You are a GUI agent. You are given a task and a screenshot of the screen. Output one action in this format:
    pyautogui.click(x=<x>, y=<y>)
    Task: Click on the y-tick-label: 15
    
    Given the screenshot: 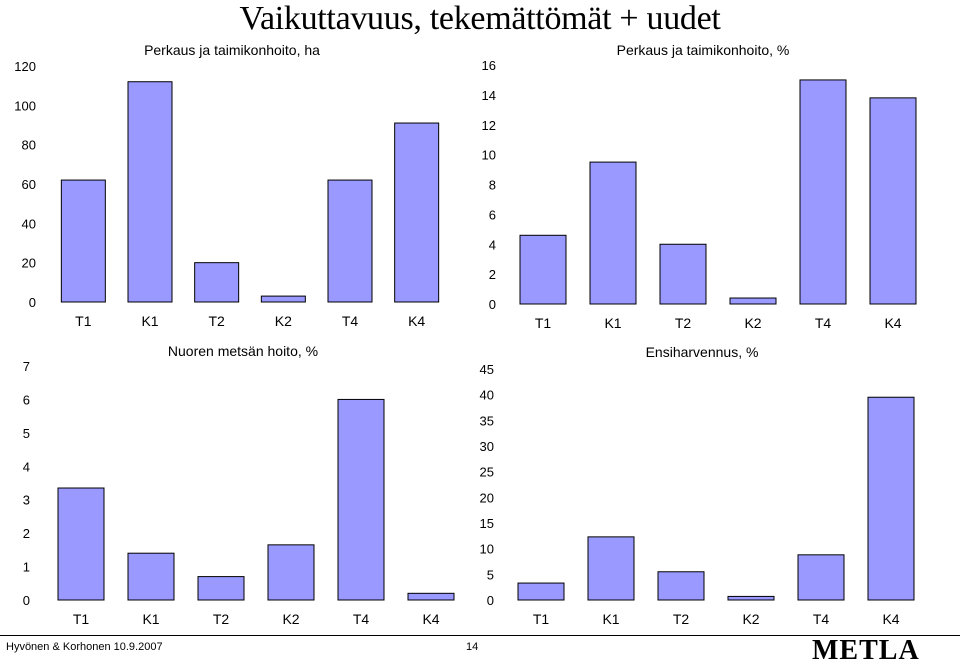 What is the action you would take?
    pyautogui.click(x=487, y=523)
    